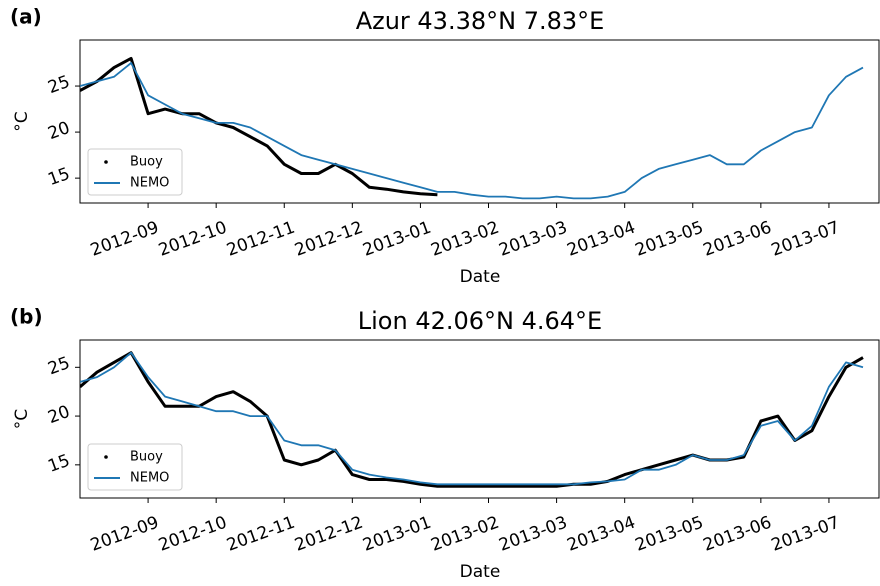  I want to click on chart-title: Lion 42.06°N 4.64°E, so click(480, 321).